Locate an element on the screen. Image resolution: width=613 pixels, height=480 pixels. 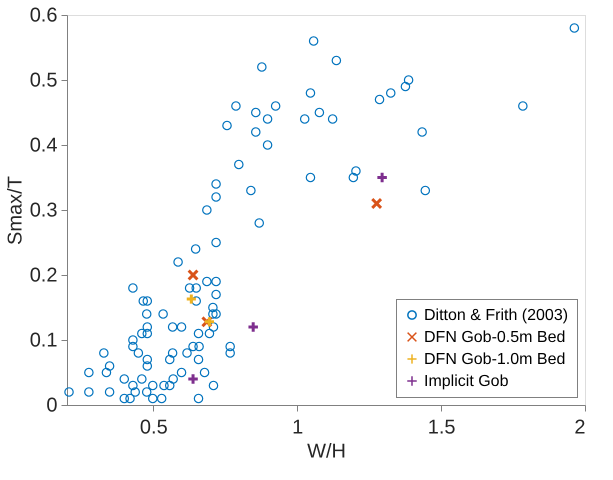
x-axis-title: W/H is located at coordinates (326, 451).